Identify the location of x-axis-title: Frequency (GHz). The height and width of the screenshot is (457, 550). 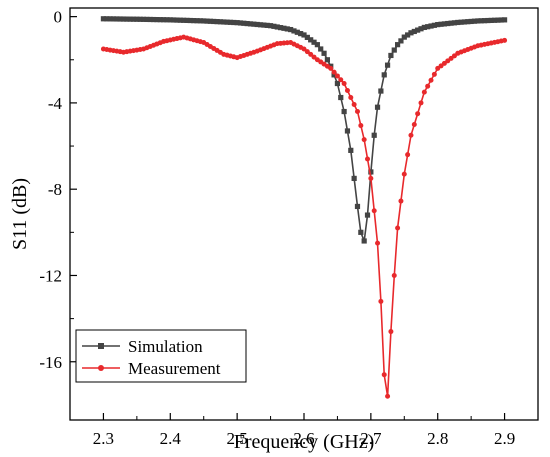
(304, 442).